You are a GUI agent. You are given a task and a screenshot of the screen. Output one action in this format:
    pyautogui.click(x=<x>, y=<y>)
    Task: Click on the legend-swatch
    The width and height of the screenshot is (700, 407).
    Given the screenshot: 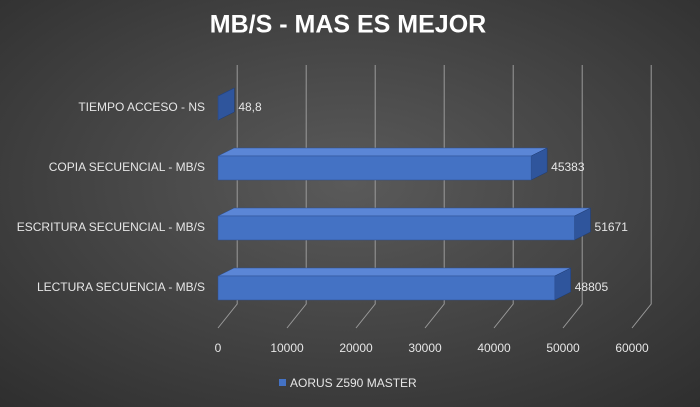 What is the action you would take?
    pyautogui.click(x=282, y=382)
    